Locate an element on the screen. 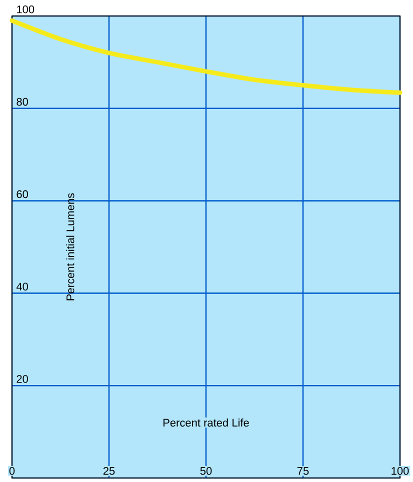 Image resolution: width=413 pixels, height=482 pixels. x-tick-label: 25 is located at coordinates (109, 471).